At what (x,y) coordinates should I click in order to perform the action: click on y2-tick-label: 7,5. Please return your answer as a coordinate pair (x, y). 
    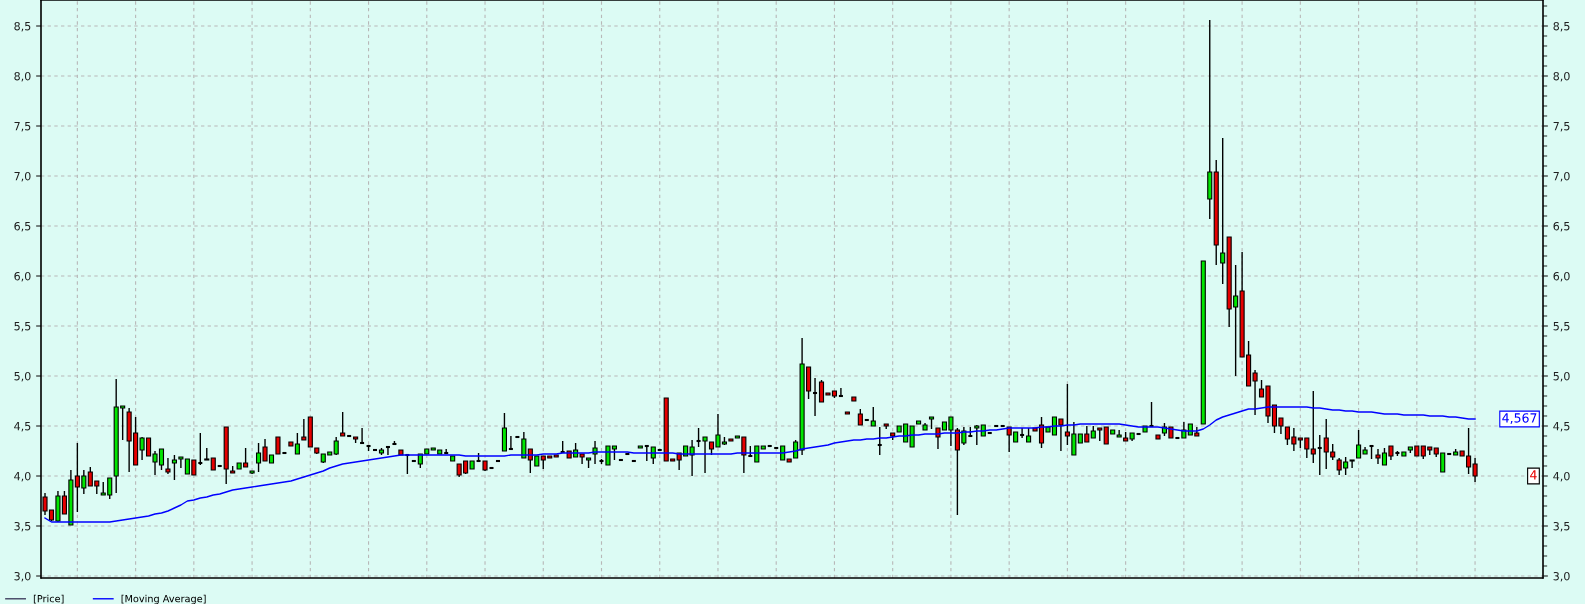
    Looking at the image, I should click on (1561, 127).